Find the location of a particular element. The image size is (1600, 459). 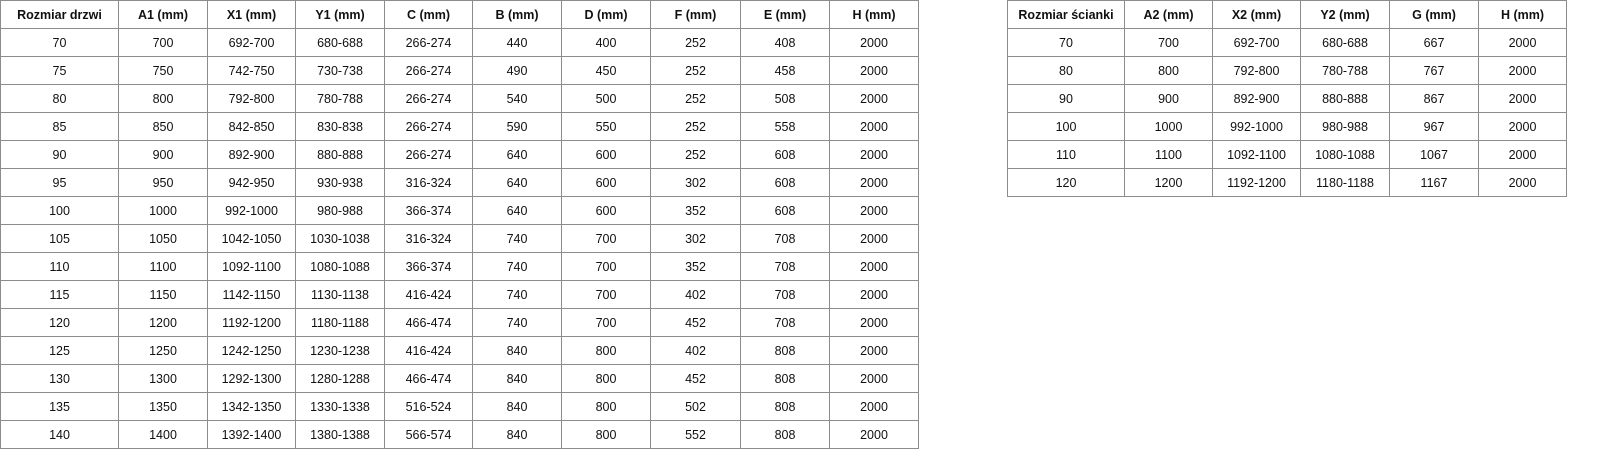

table-cell: 490 is located at coordinates (517, 70).